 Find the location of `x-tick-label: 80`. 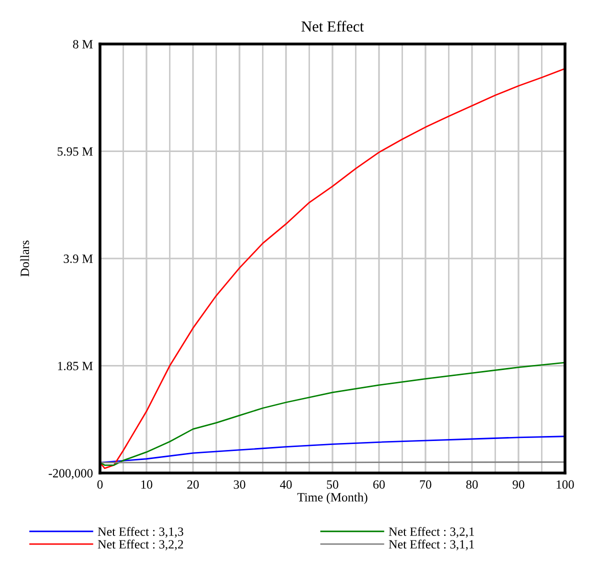

x-tick-label: 80 is located at coordinates (472, 484).